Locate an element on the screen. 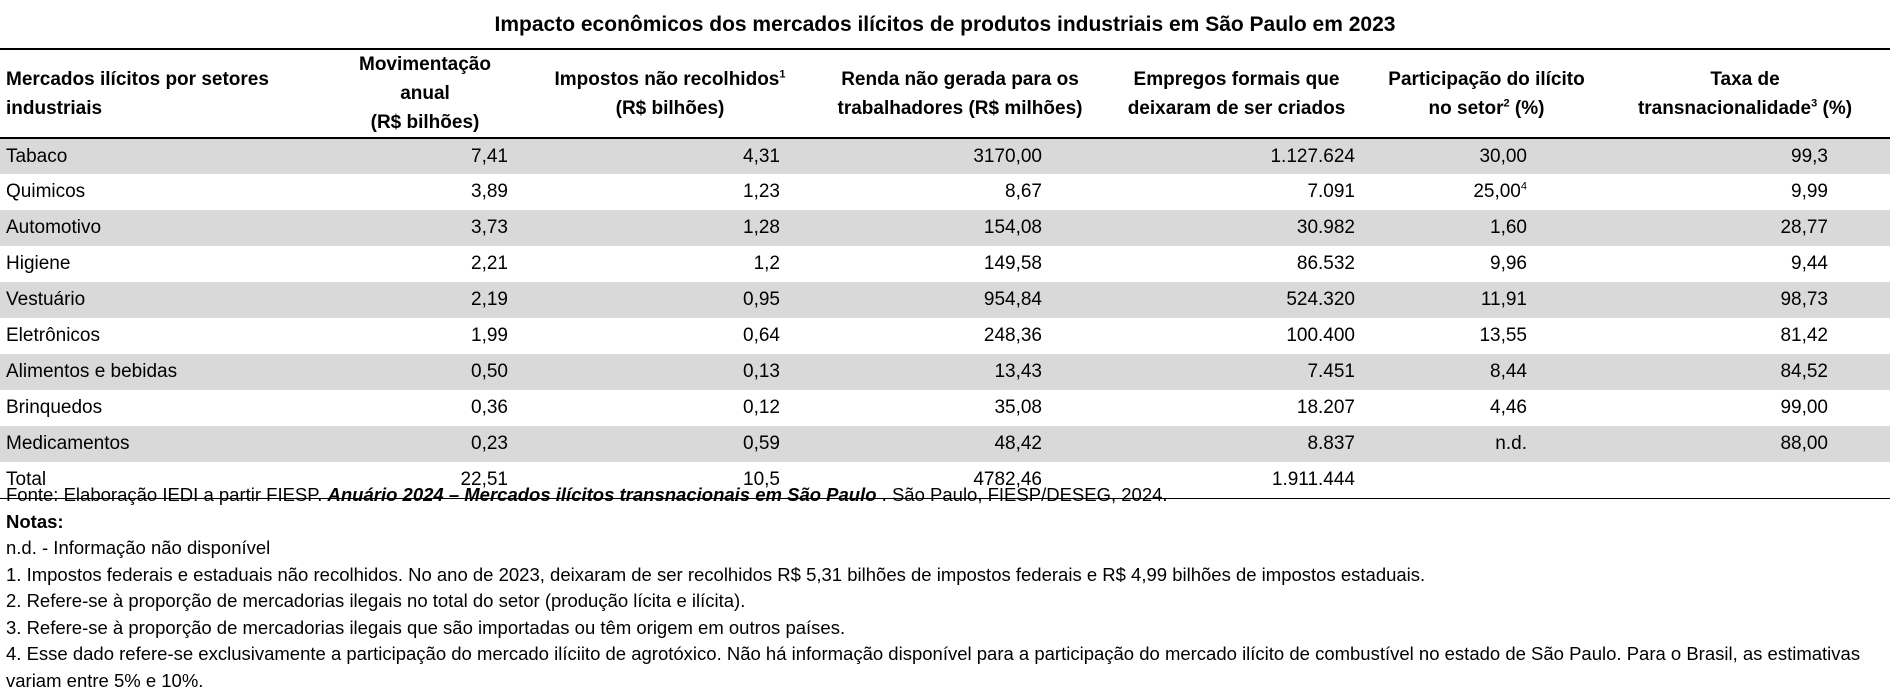 This screenshot has height=694, width=1890. notes-heading: Notas: is located at coordinates (35, 521).